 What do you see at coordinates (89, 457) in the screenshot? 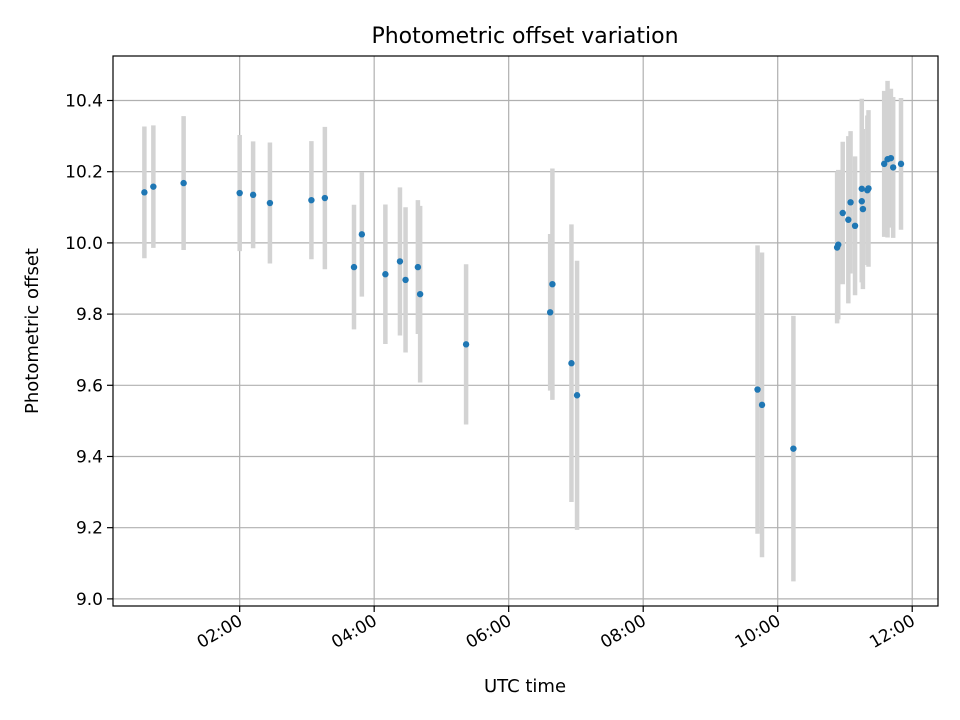
I see `y-tick-label: 9.4` at bounding box center [89, 457].